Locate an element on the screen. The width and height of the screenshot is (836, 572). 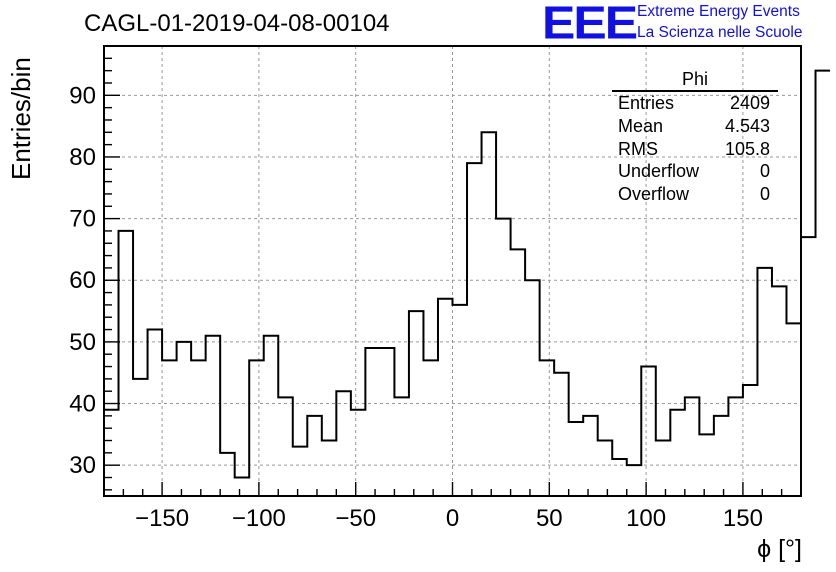
logo-line-1: Extreme Energy Events is located at coordinates (718, 11).